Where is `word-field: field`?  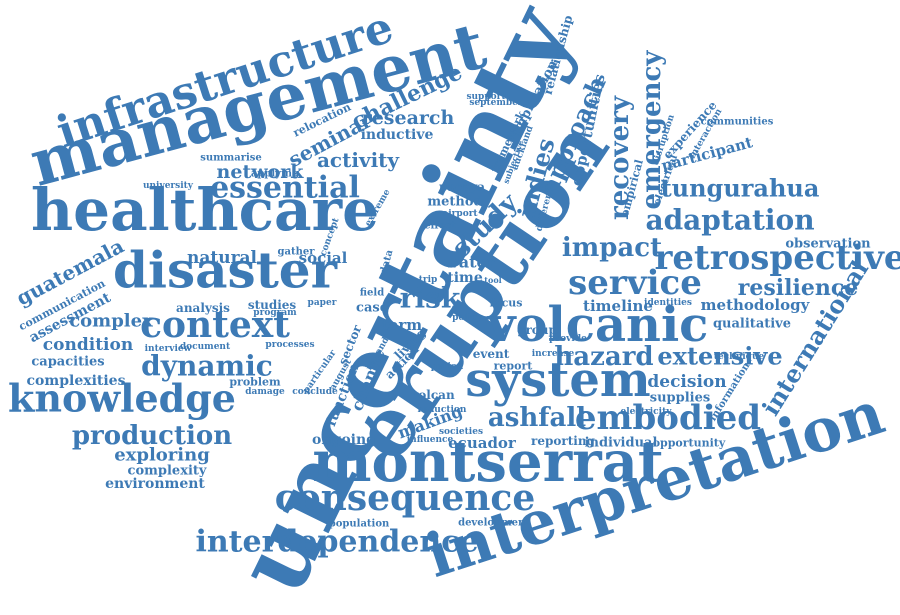
word-field: field is located at coordinates (372, 293).